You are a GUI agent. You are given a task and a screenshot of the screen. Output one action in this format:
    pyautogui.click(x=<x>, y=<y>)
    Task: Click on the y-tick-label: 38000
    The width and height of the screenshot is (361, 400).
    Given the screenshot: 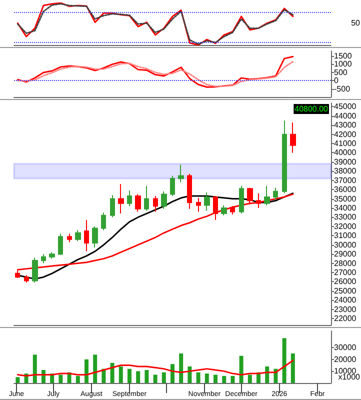 What is the action you would take?
    pyautogui.click(x=345, y=171)
    